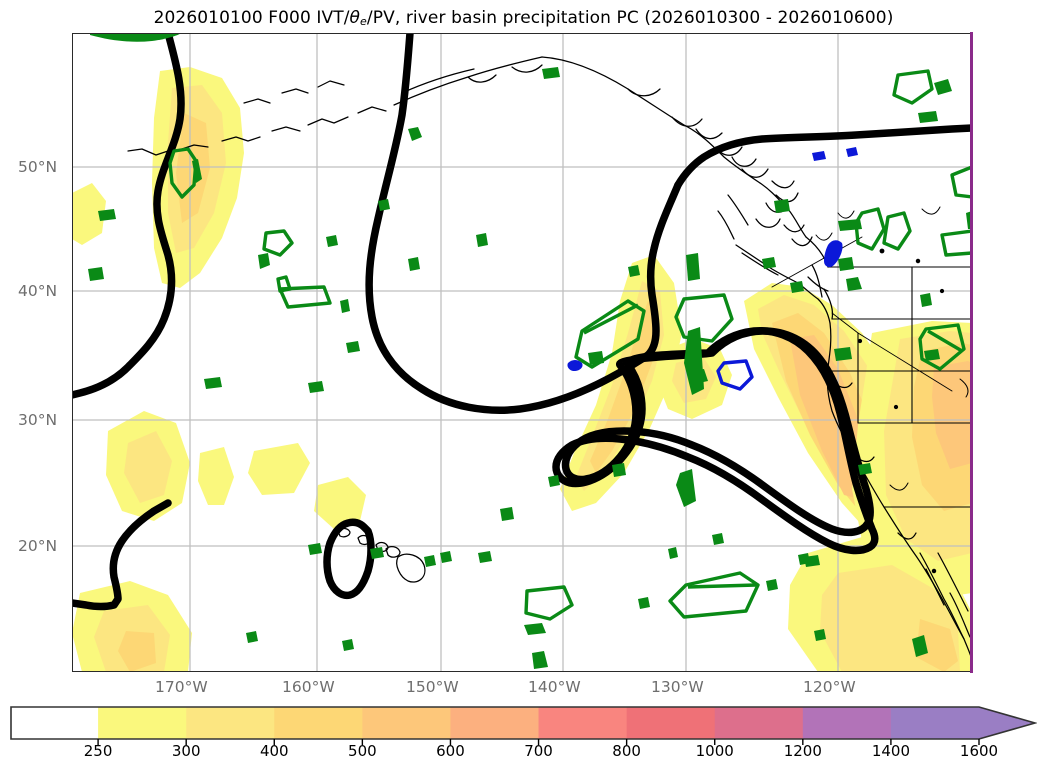 The width and height of the screenshot is (1047, 767). I want to click on colorbar-tick-label: 400, so click(274, 751).